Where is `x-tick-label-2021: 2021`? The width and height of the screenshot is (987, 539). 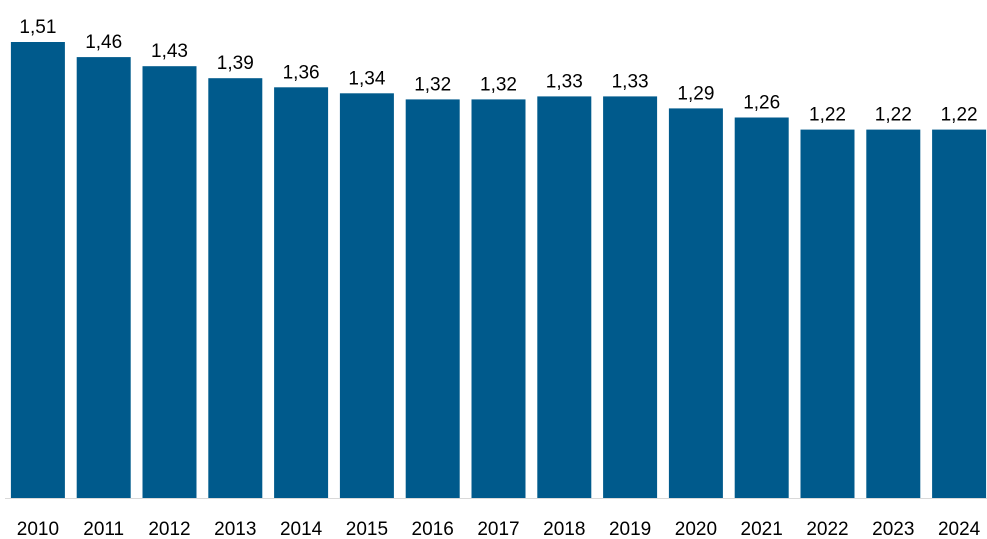
x-tick-label-2021: 2021 is located at coordinates (762, 529).